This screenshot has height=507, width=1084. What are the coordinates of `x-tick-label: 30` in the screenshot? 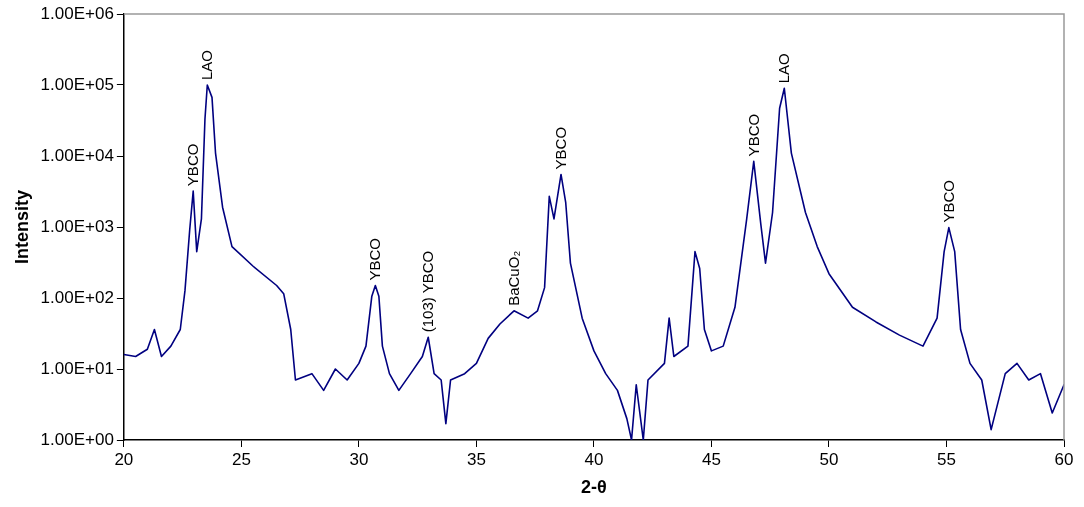 It's located at (359, 459).